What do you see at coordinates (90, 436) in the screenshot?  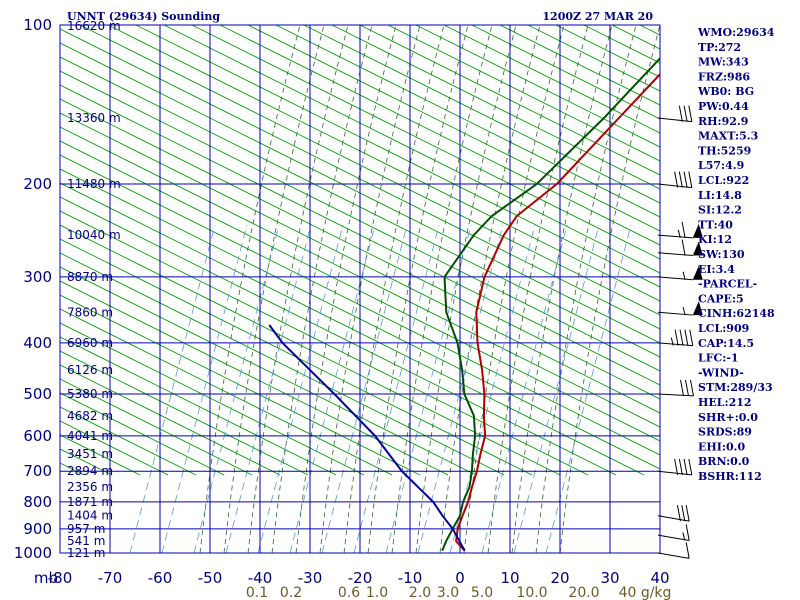 I see `height-label: 4041 m` at bounding box center [90, 436].